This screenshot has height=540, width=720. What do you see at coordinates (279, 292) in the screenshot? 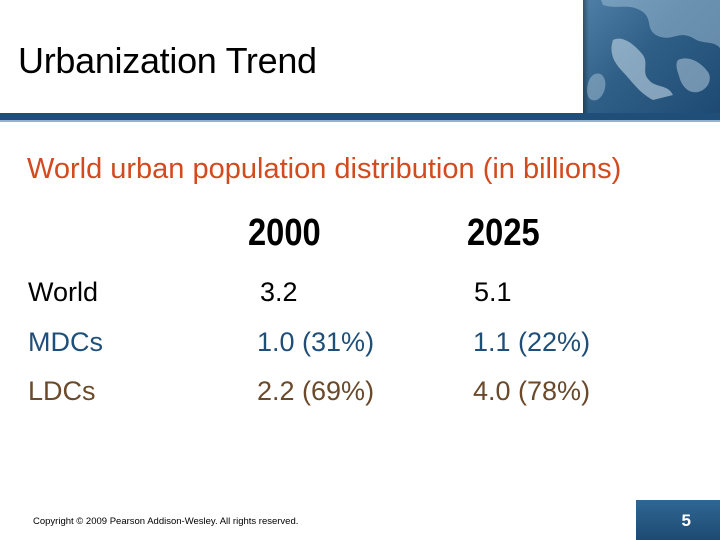
I see `cell-world-2000: 3.2` at bounding box center [279, 292].